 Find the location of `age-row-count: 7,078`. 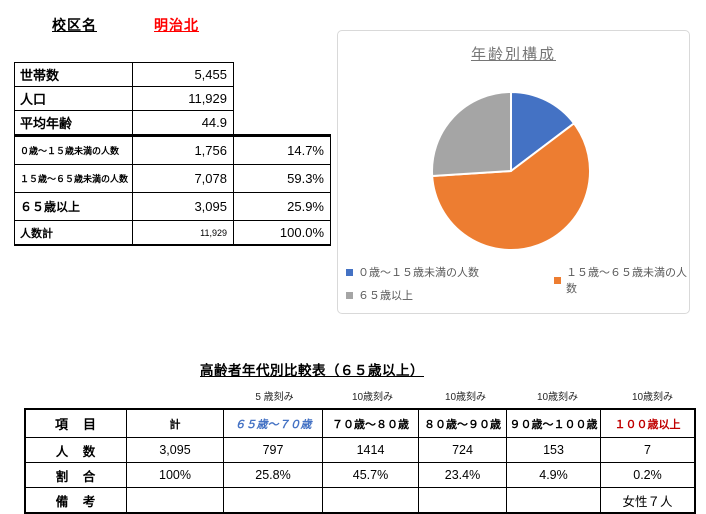

age-row-count: 7,078 is located at coordinates (183, 178).